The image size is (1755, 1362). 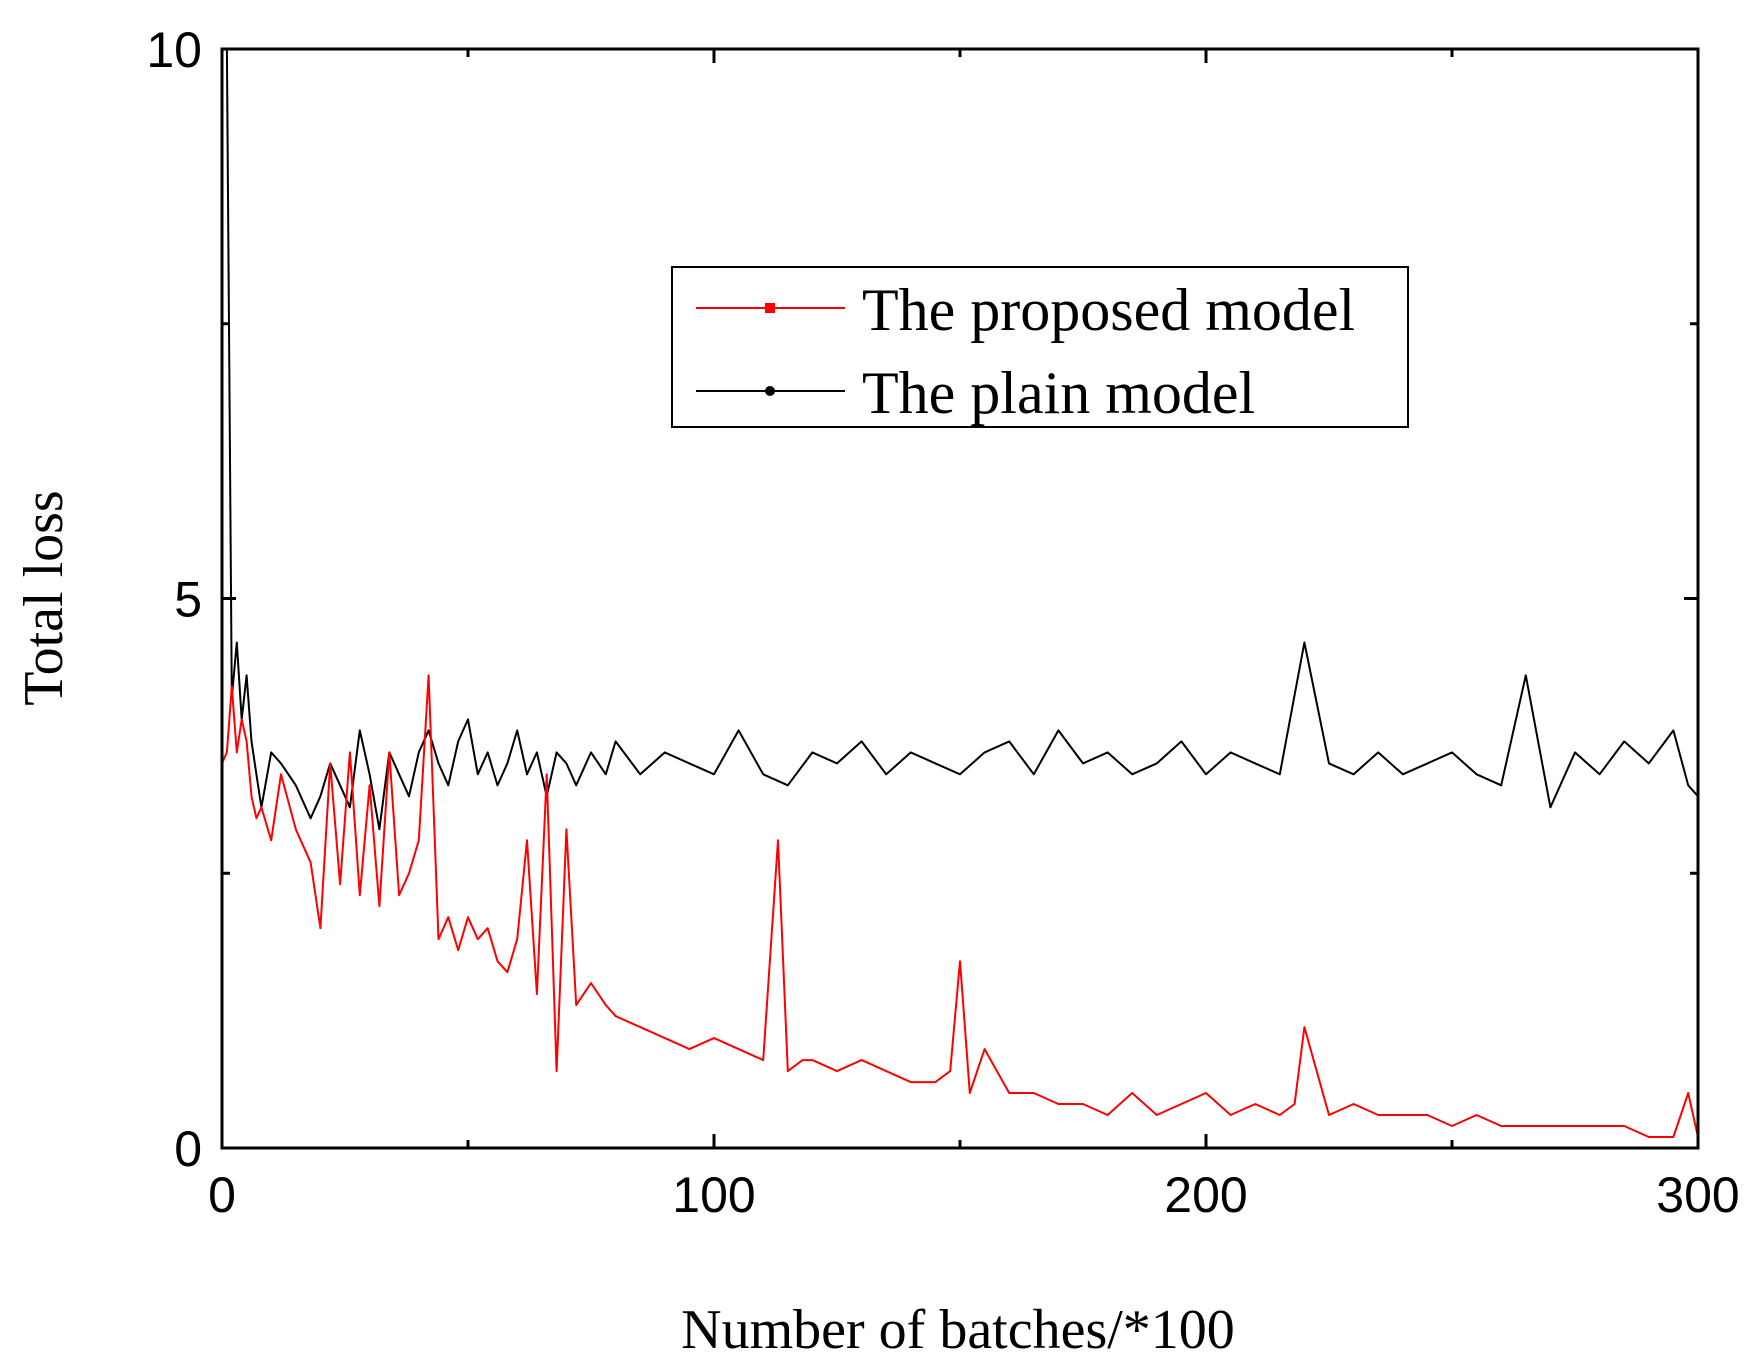 I want to click on legend-marker-plain, so click(x=770, y=391).